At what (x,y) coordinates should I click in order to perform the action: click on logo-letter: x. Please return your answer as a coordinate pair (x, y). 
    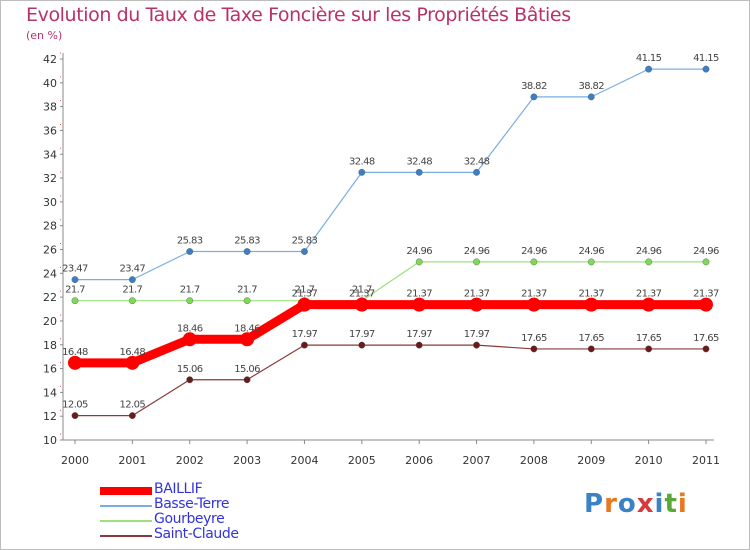
    Looking at the image, I should click on (645, 504).